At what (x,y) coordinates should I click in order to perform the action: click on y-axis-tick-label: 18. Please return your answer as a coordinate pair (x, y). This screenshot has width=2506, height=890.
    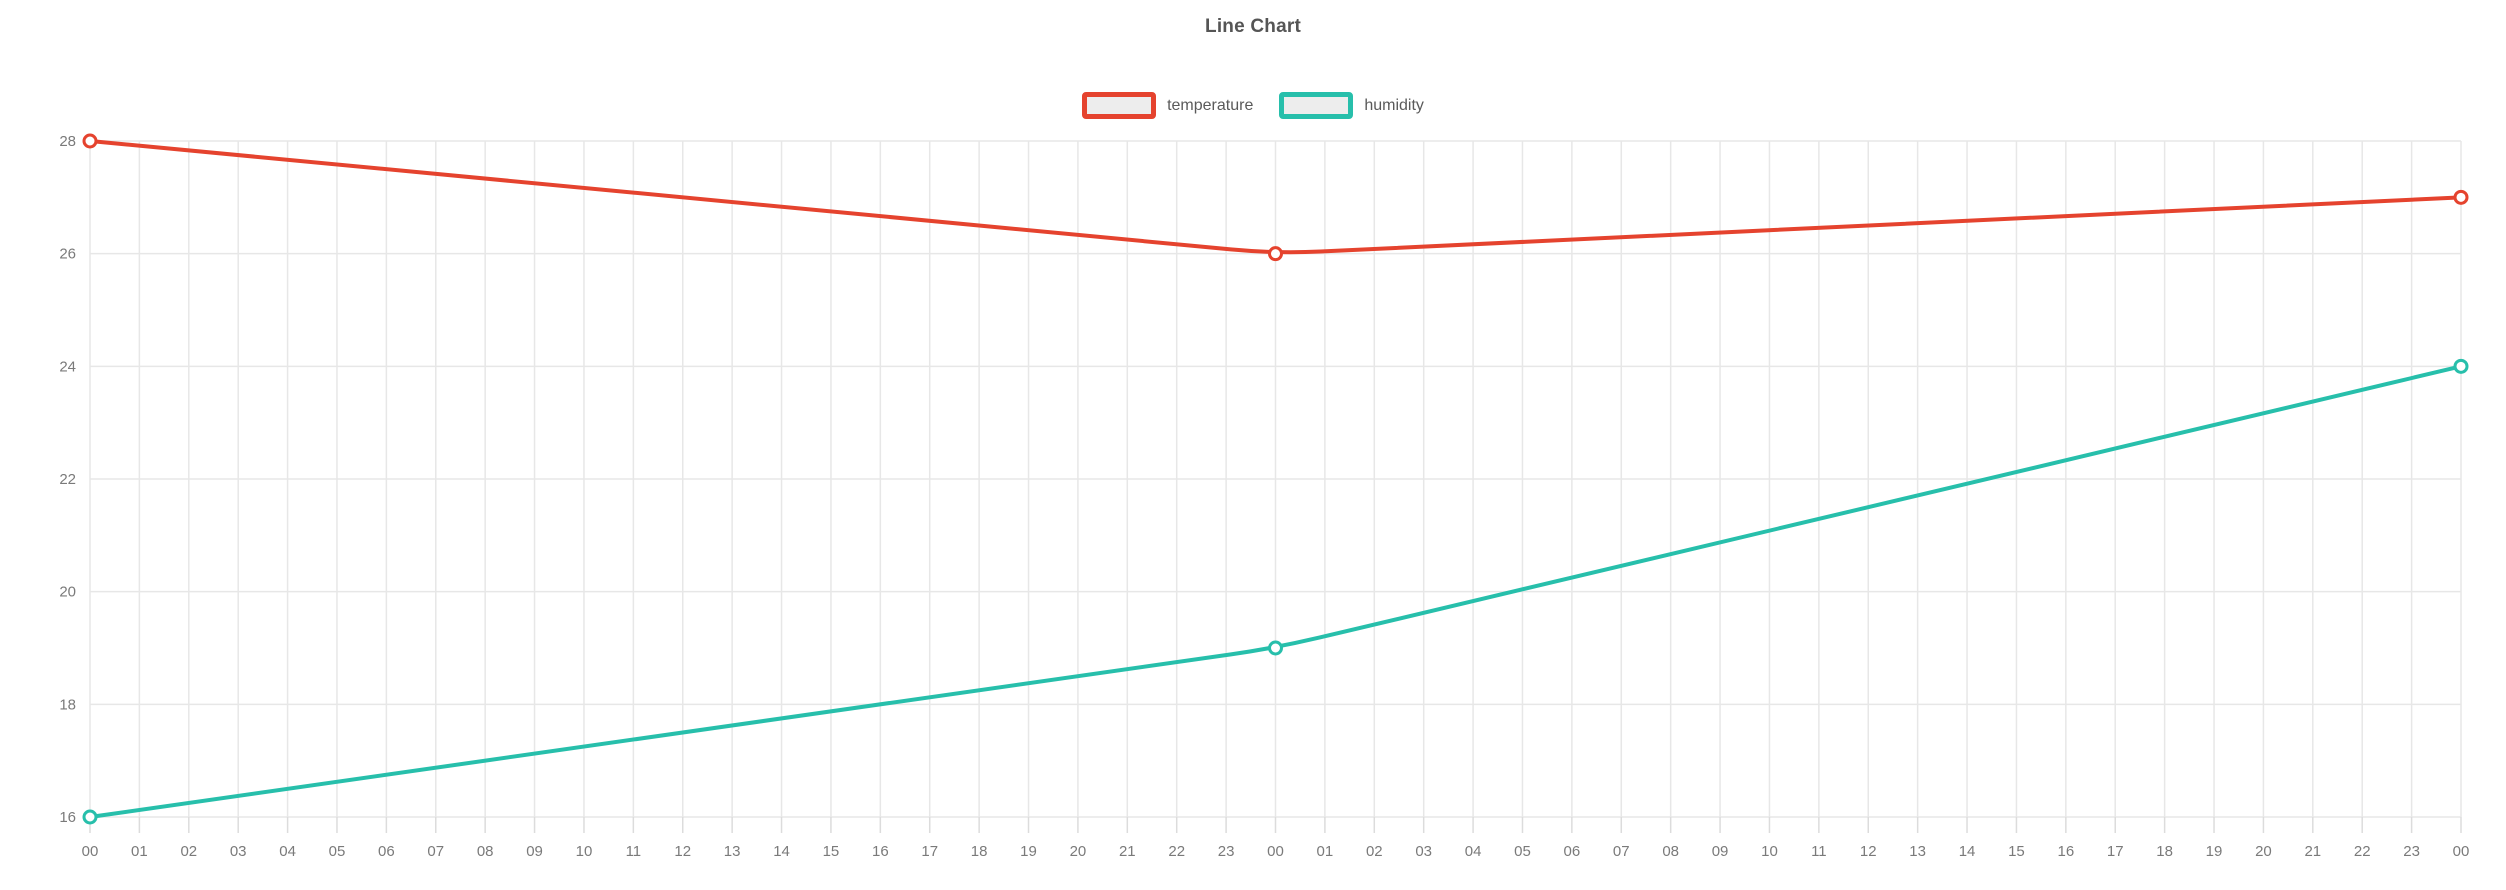
    Looking at the image, I should click on (67, 704).